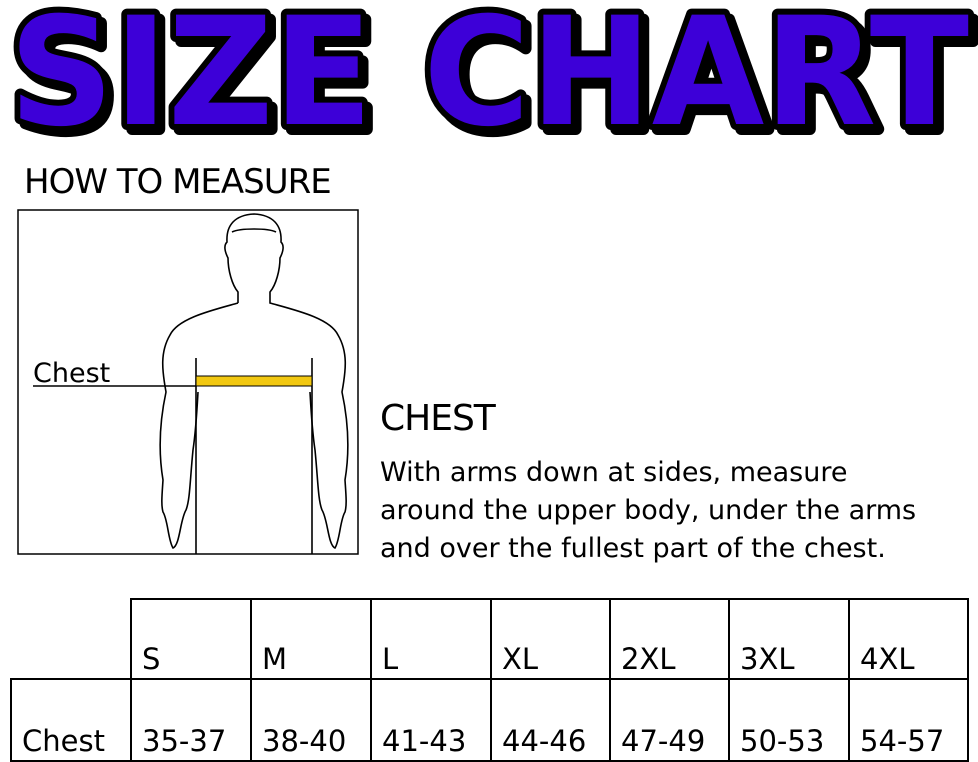  Describe the element at coordinates (908, 720) in the screenshot. I see `value-cell: 54-57` at that location.